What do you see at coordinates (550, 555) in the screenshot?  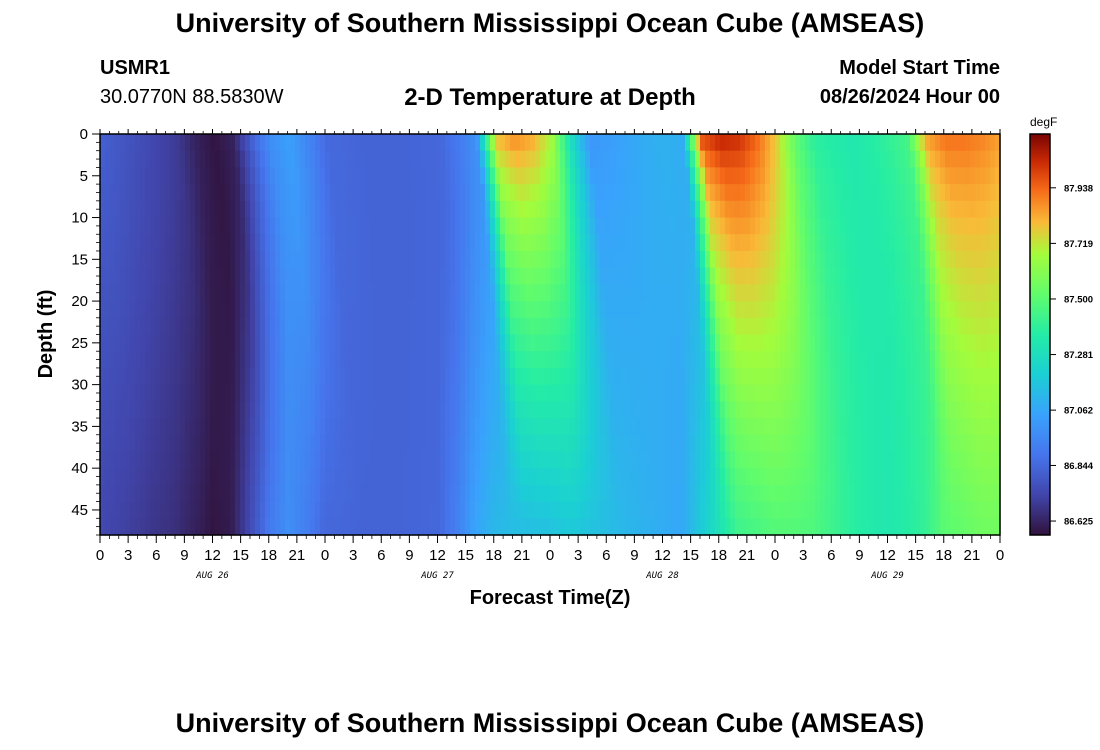 I see `x-tick-label: 0` at bounding box center [550, 555].